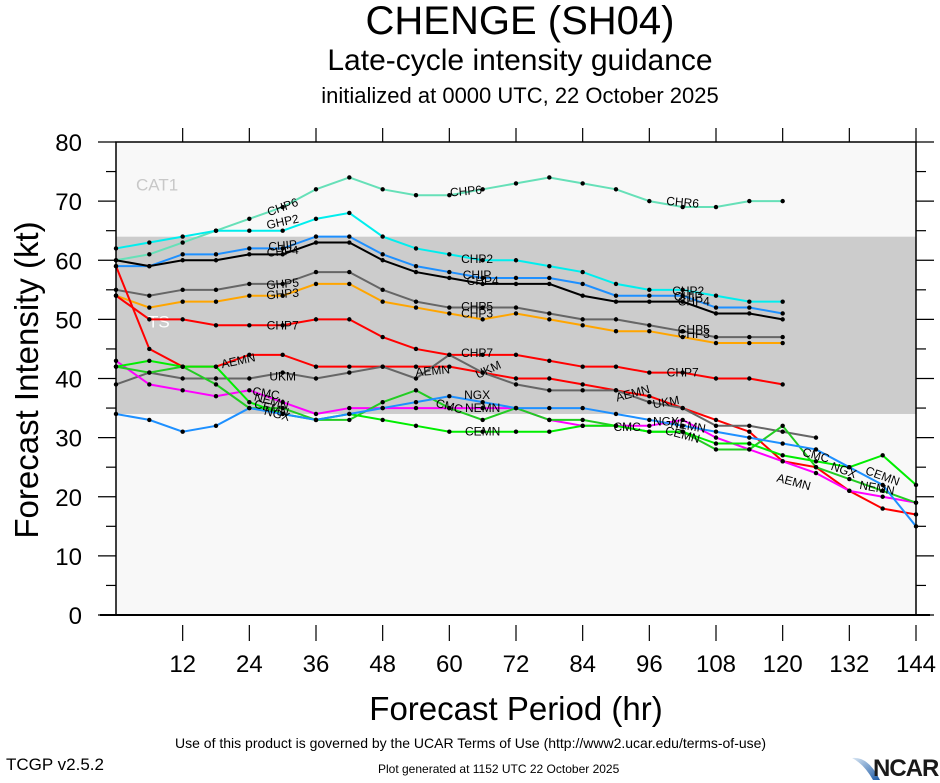  Describe the element at coordinates (906, 768) in the screenshot. I see `ncar-logo: NCAR` at that location.